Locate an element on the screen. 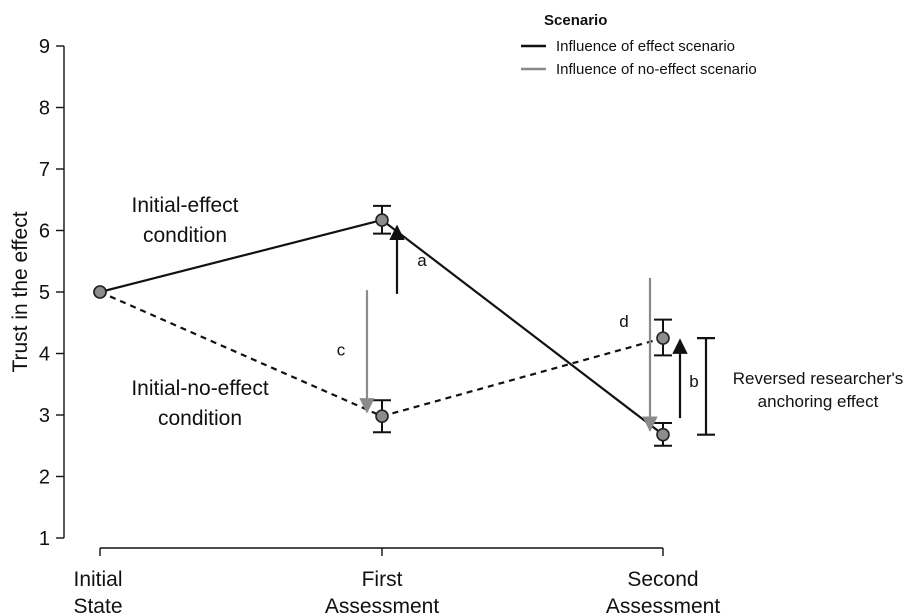  x-tick-label: State is located at coordinates (97, 605).